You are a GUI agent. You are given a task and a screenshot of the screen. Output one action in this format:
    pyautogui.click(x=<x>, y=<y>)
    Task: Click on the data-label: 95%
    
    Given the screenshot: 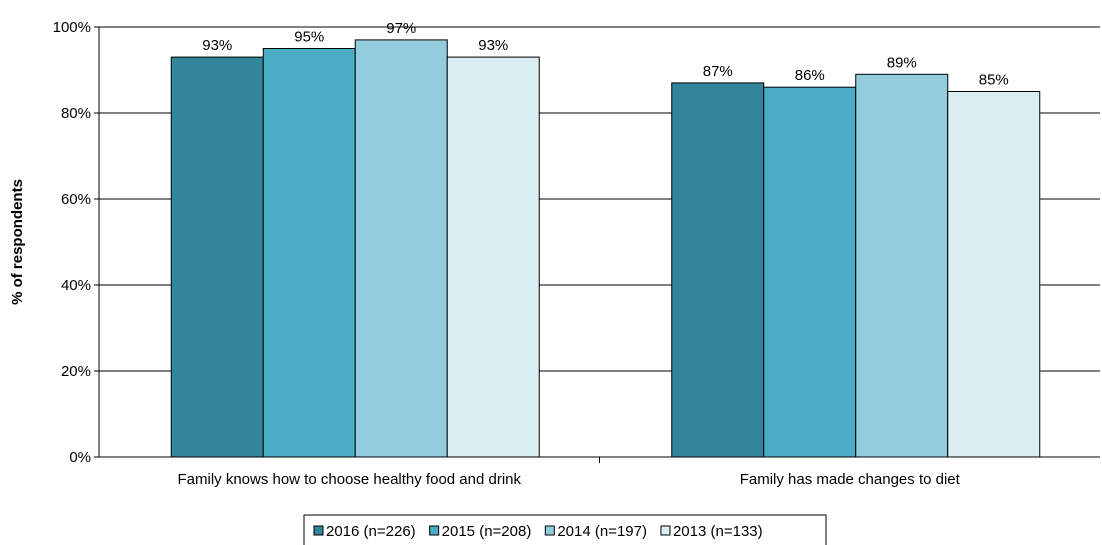 What is the action you would take?
    pyautogui.click(x=309, y=37)
    